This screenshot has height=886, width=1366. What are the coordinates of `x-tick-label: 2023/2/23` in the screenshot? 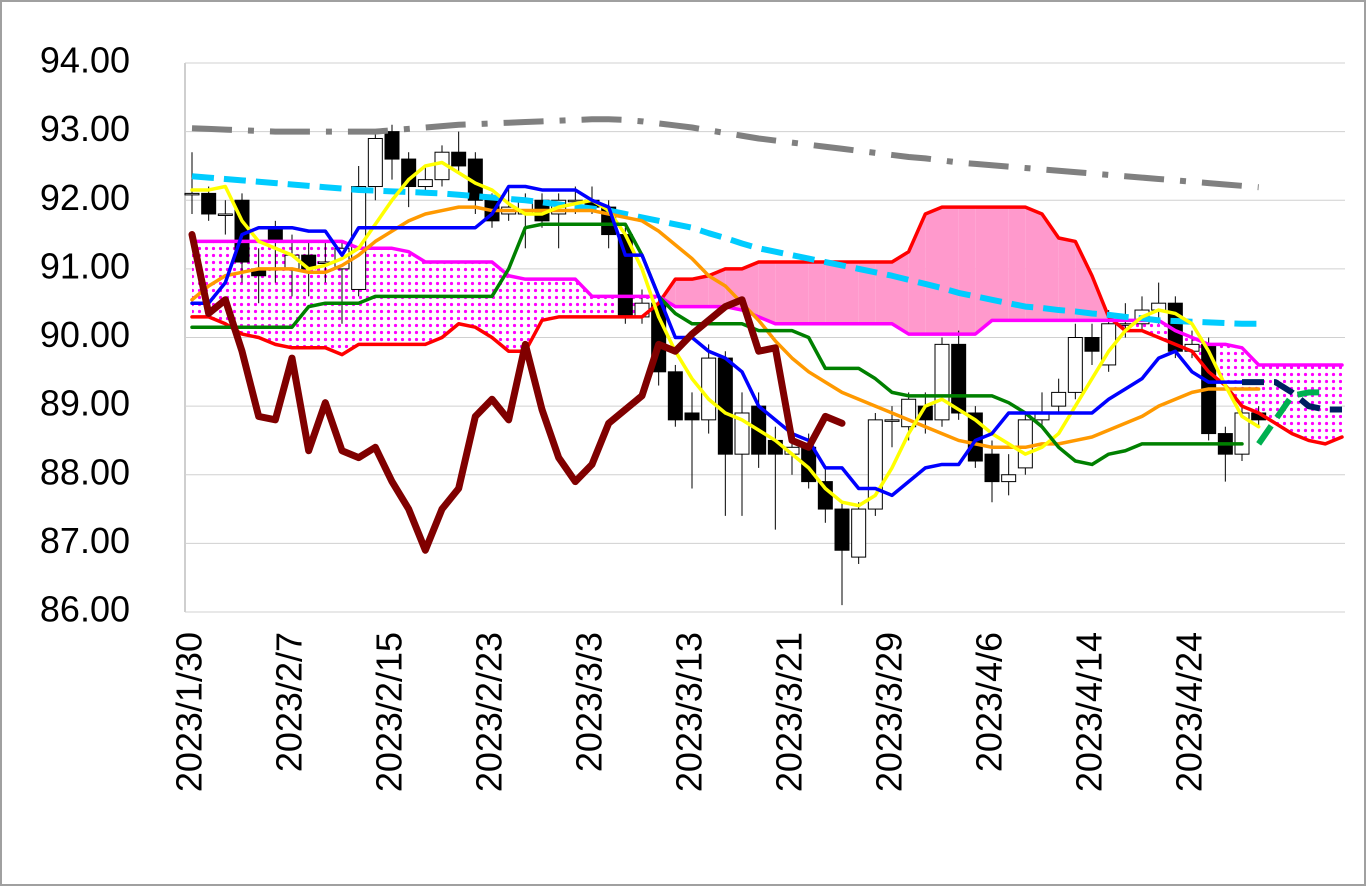 It's located at (489, 712).